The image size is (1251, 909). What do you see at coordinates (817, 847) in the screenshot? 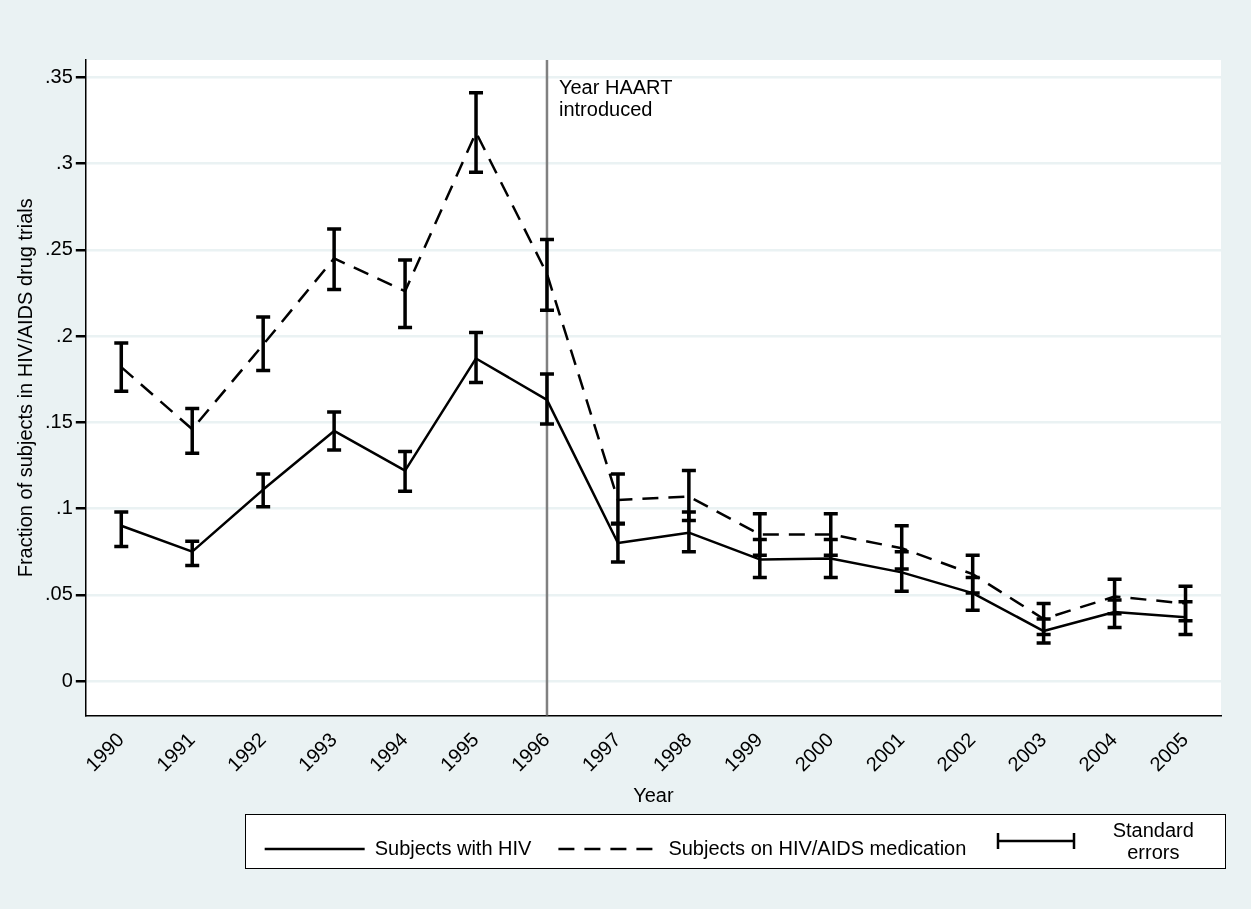
I see `legend-label: Subjects on HIV/AIDS medication` at bounding box center [817, 847].